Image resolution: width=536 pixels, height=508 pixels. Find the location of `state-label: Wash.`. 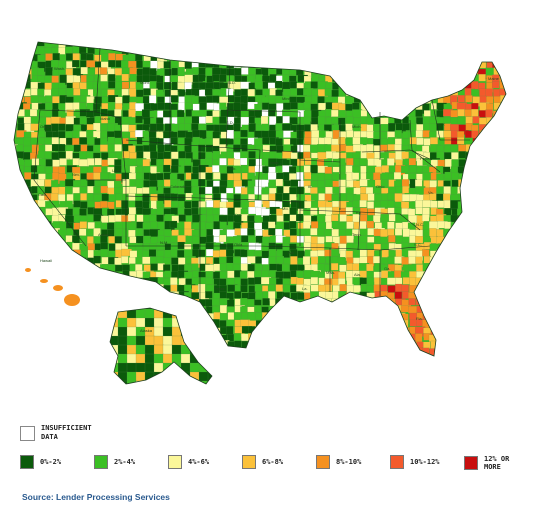

state-label: Wash. is located at coordinates (59, 68).